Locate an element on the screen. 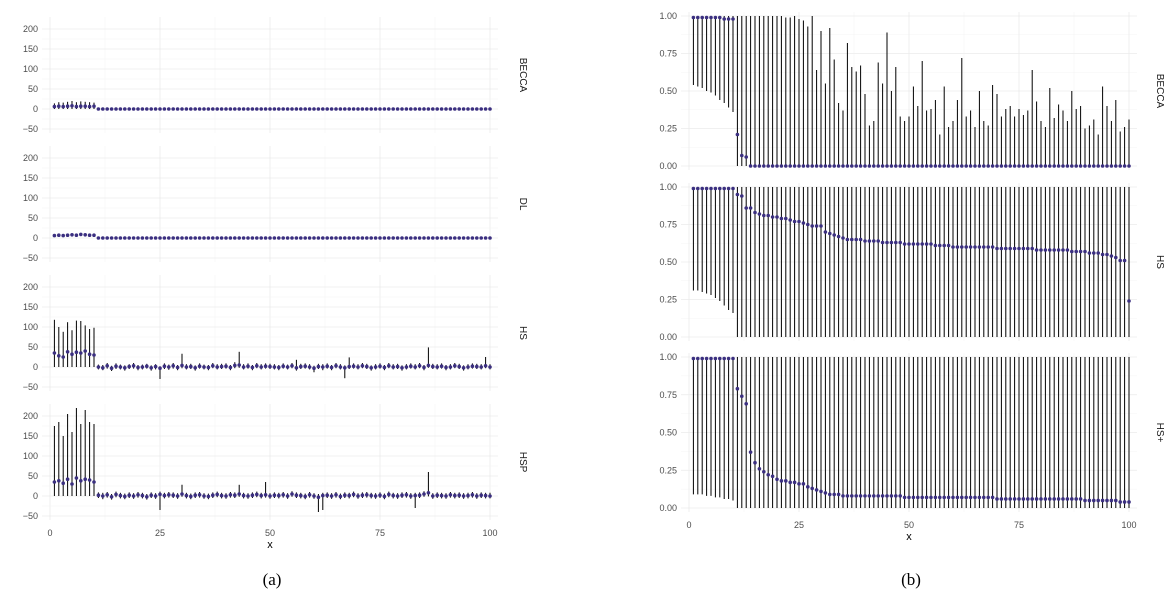  x-axis-title: x is located at coordinates (270, 545).